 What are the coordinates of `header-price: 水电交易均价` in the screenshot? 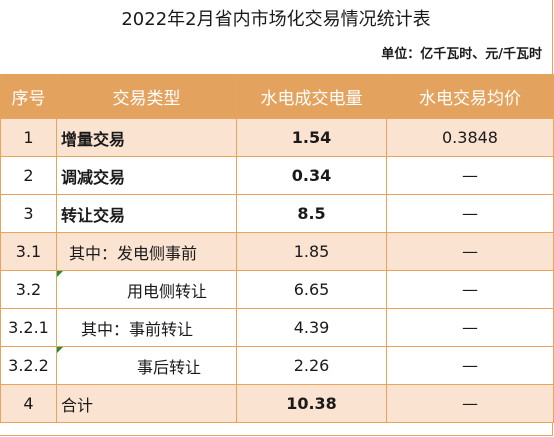 It's located at (470, 96).